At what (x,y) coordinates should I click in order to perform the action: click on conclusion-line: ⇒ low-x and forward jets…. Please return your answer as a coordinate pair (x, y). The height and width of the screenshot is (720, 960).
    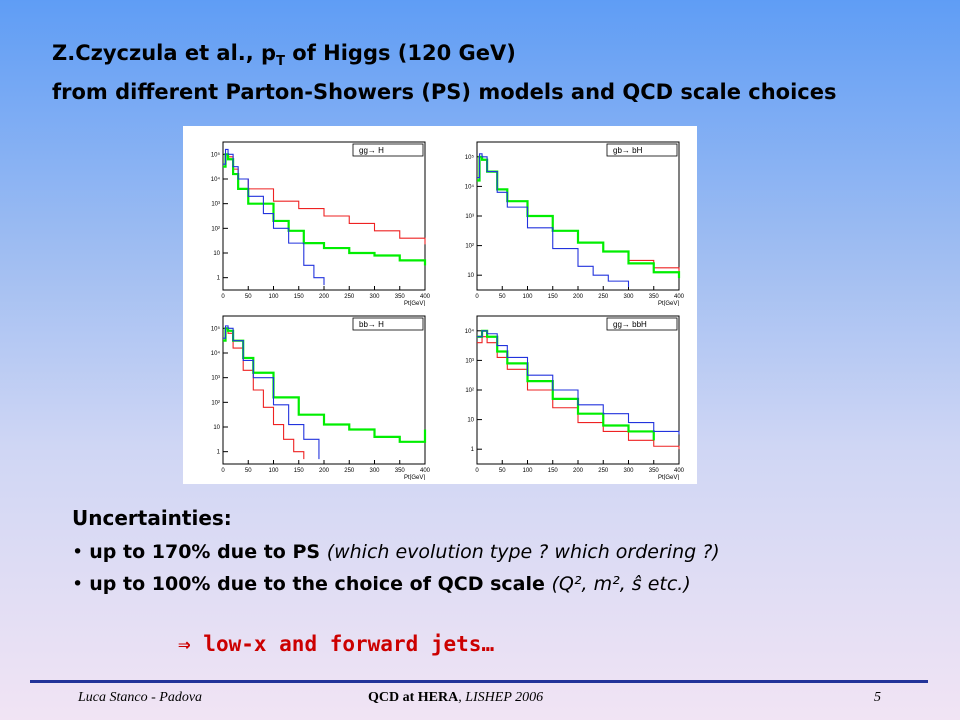
    Looking at the image, I should click on (336, 644).